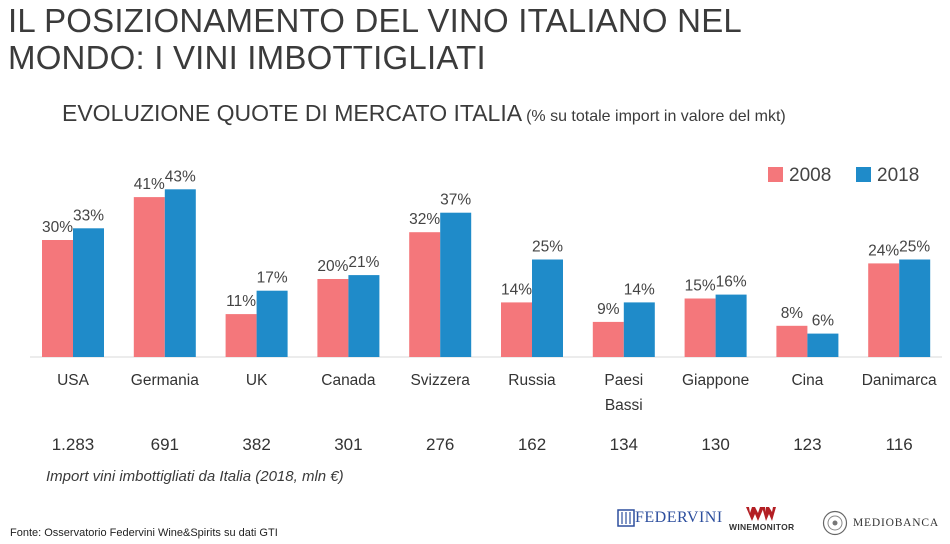 The width and height of the screenshot is (950, 544). I want to click on bar-Paesi Bassi-2018, so click(639, 329).